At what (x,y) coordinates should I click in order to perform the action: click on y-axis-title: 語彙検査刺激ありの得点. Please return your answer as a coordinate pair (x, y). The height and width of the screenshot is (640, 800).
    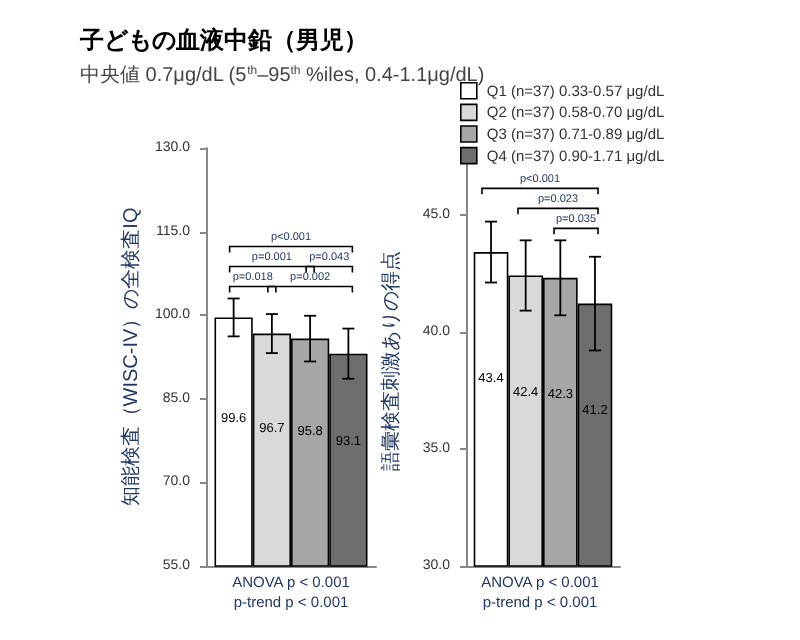
    Looking at the image, I should click on (391, 361).